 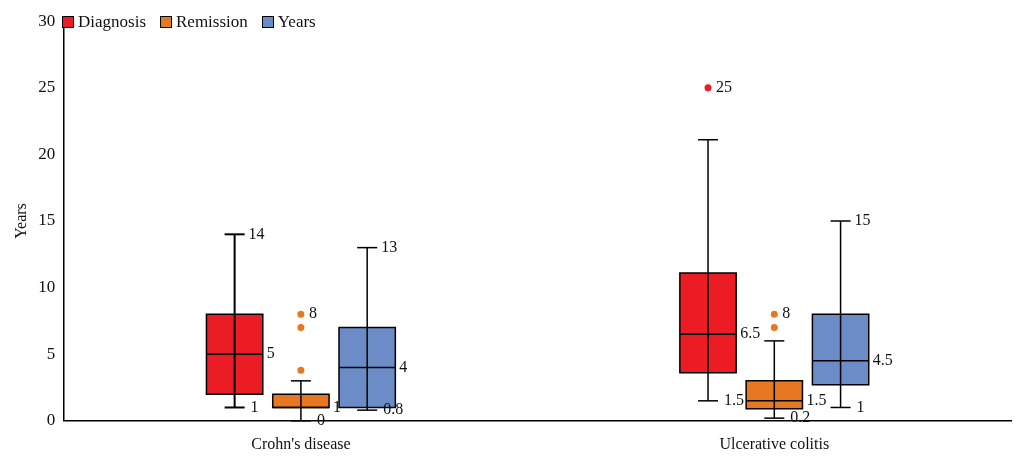 I want to click on x-tick-label: Crohn's disease, so click(x=301, y=443).